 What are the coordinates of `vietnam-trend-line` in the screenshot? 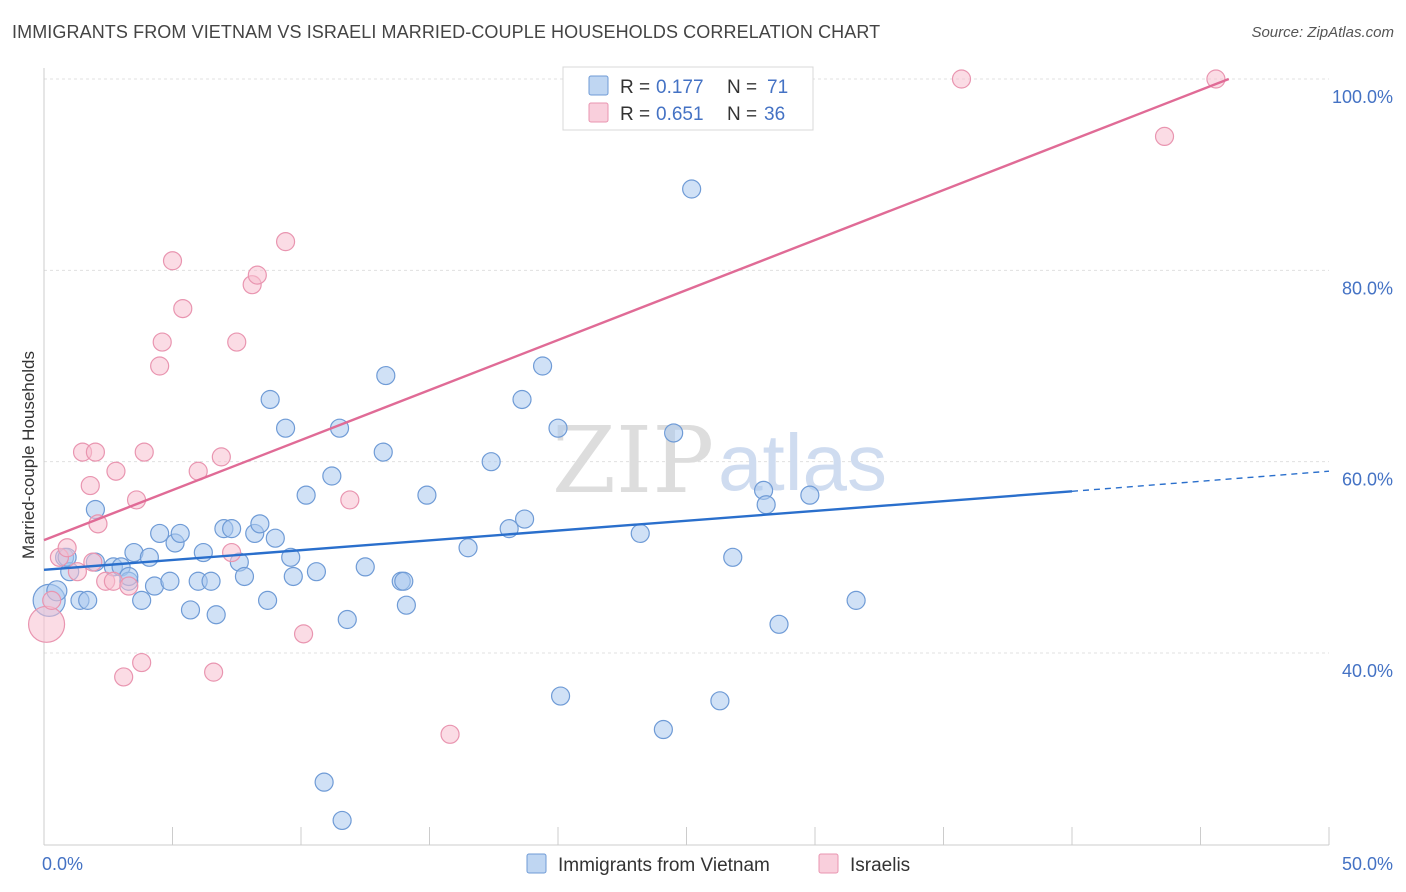 It's located at (558, 530).